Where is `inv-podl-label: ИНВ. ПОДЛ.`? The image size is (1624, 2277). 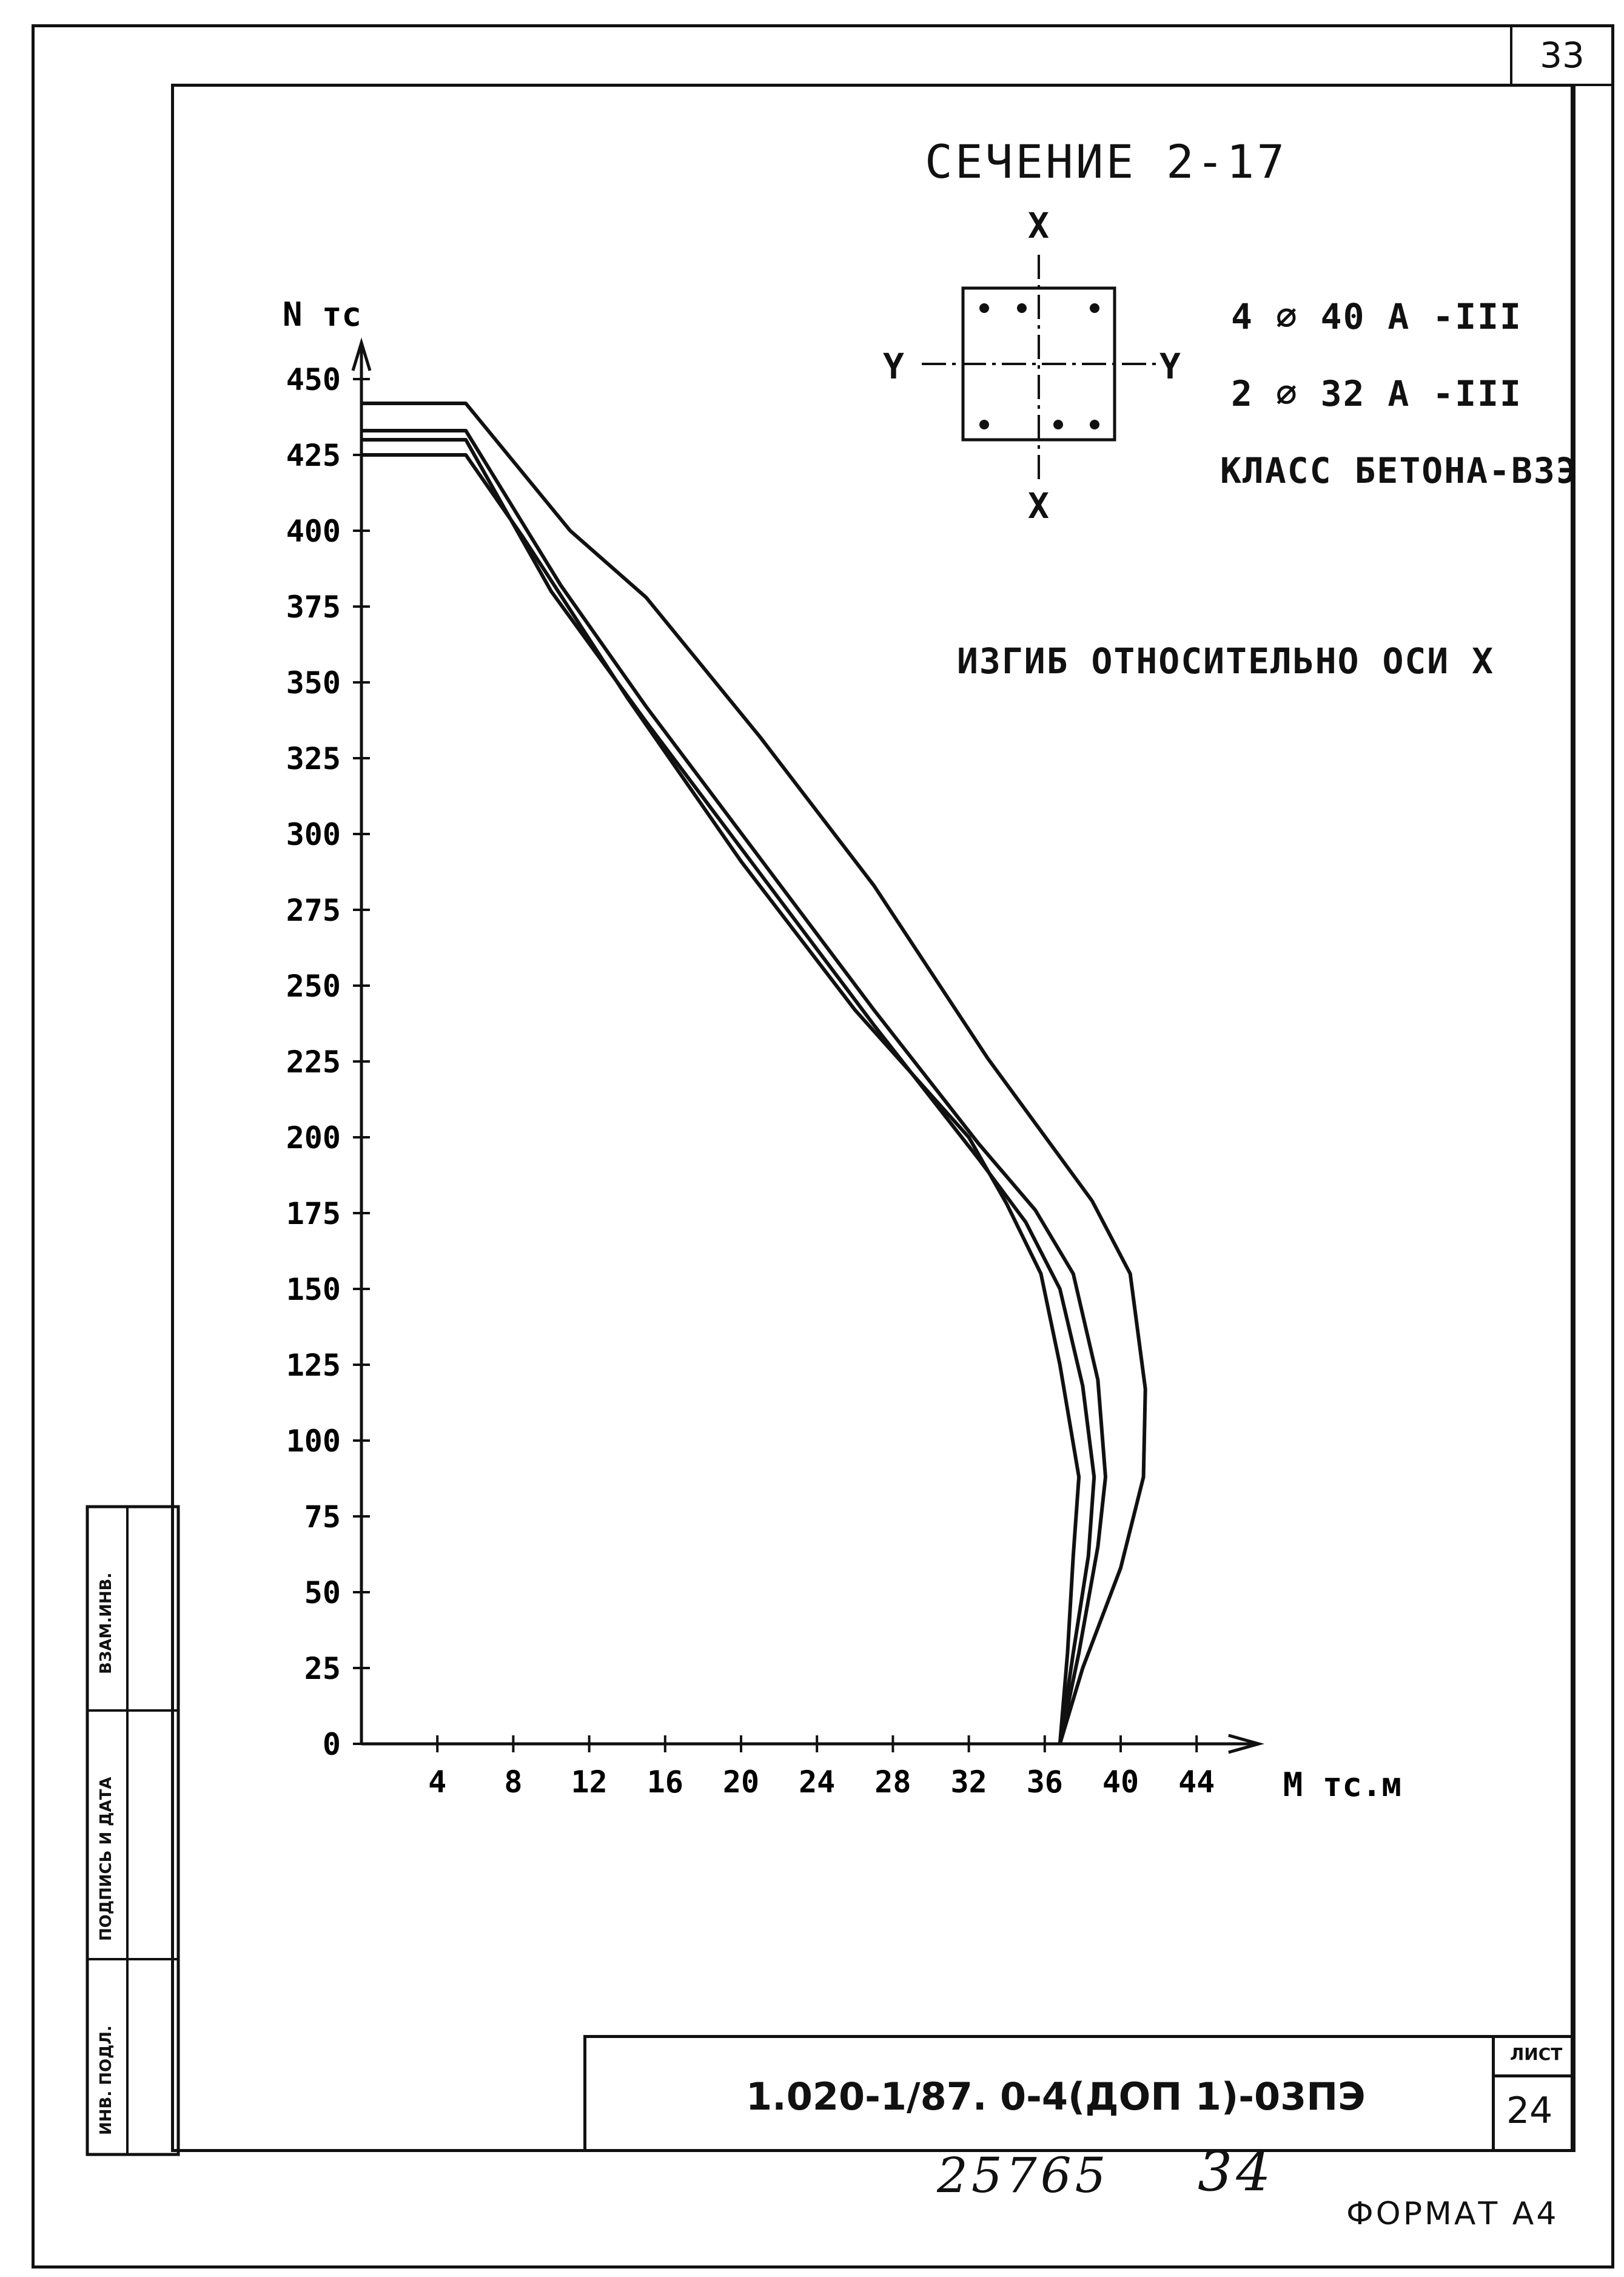 inv-podl-label: ИНВ. ПОДЛ. is located at coordinates (106, 2080).